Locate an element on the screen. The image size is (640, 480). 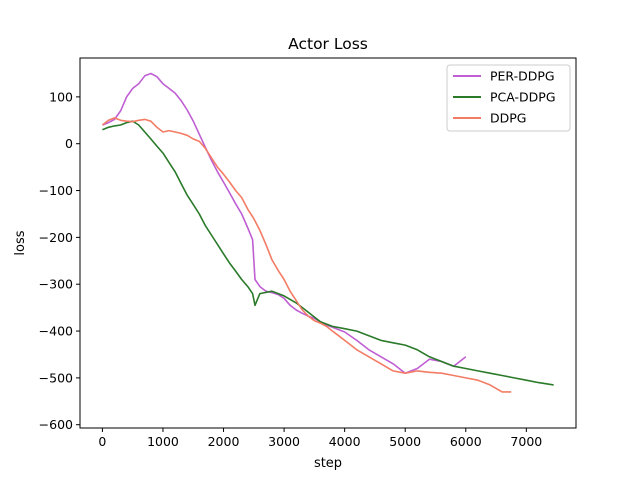
y-tick-label: 0 is located at coordinates (69, 143).